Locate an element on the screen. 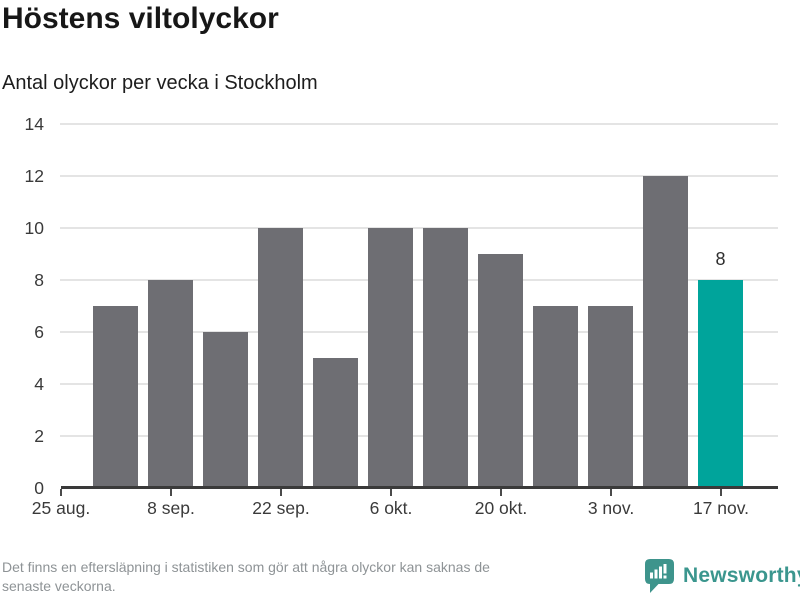 The height and width of the screenshot is (600, 800). x-axis-label: 6 okt. is located at coordinates (391, 508).